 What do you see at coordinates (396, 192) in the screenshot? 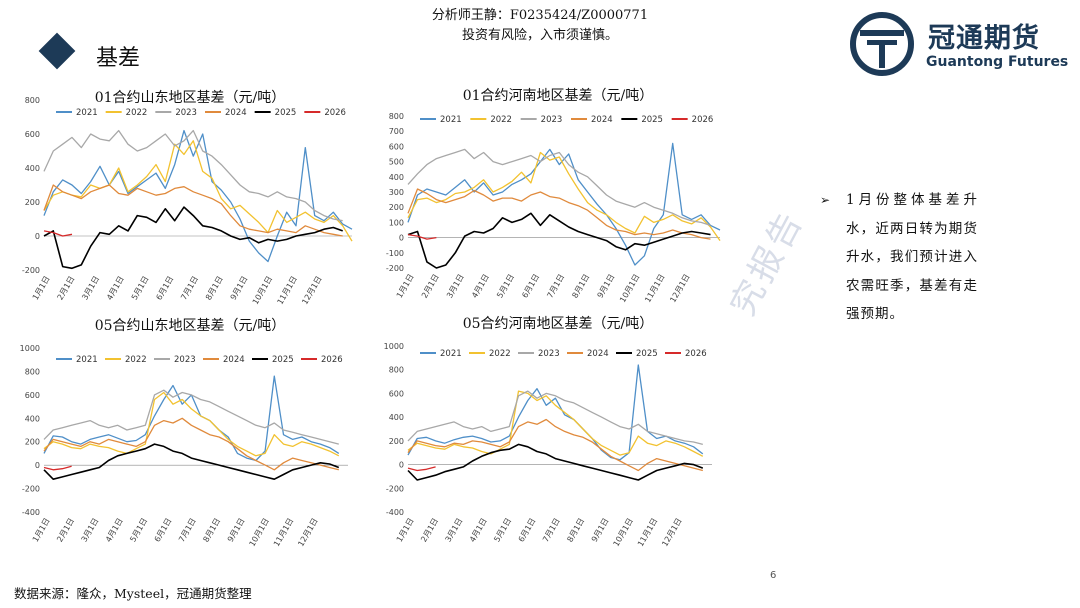
I see `y-tick-label: 300` at bounding box center [396, 192].